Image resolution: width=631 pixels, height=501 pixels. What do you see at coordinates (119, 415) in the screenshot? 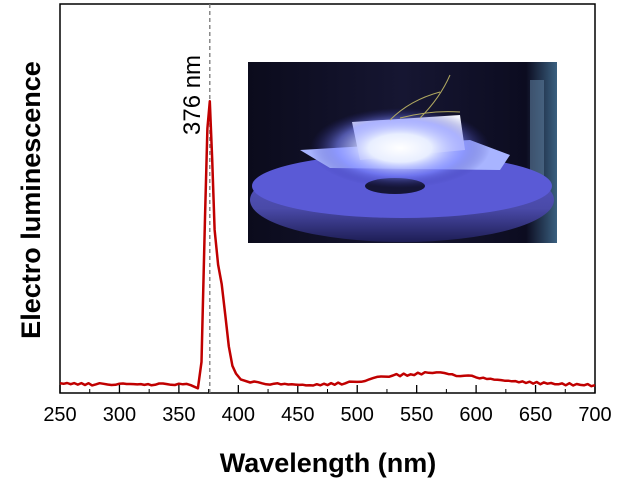
I see `x-tick-label: 300` at bounding box center [119, 415].